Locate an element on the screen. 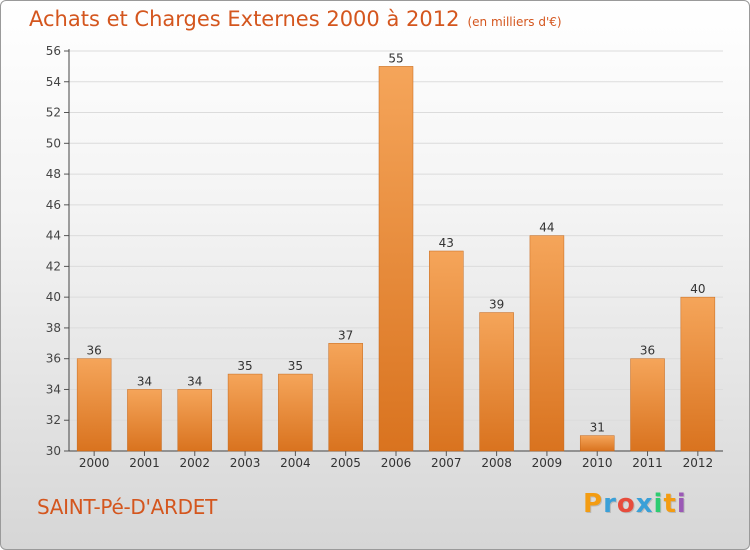 The image size is (750, 550). y-tick-label: 52 is located at coordinates (53, 113).